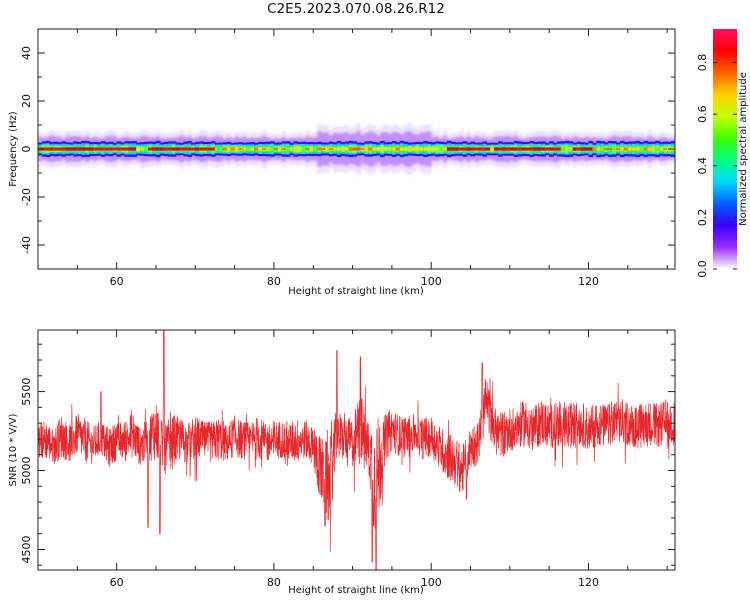 The image size is (750, 600). What do you see at coordinates (26, 197) in the screenshot?
I see `spectrogram-y-tick-label: -20` at bounding box center [26, 197].